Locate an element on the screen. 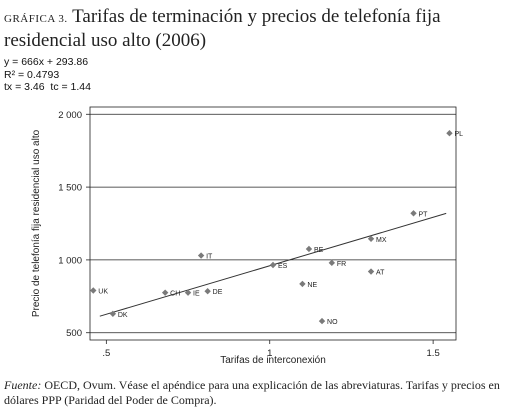 The height and width of the screenshot is (413, 512). data-point-es is located at coordinates (273, 265).